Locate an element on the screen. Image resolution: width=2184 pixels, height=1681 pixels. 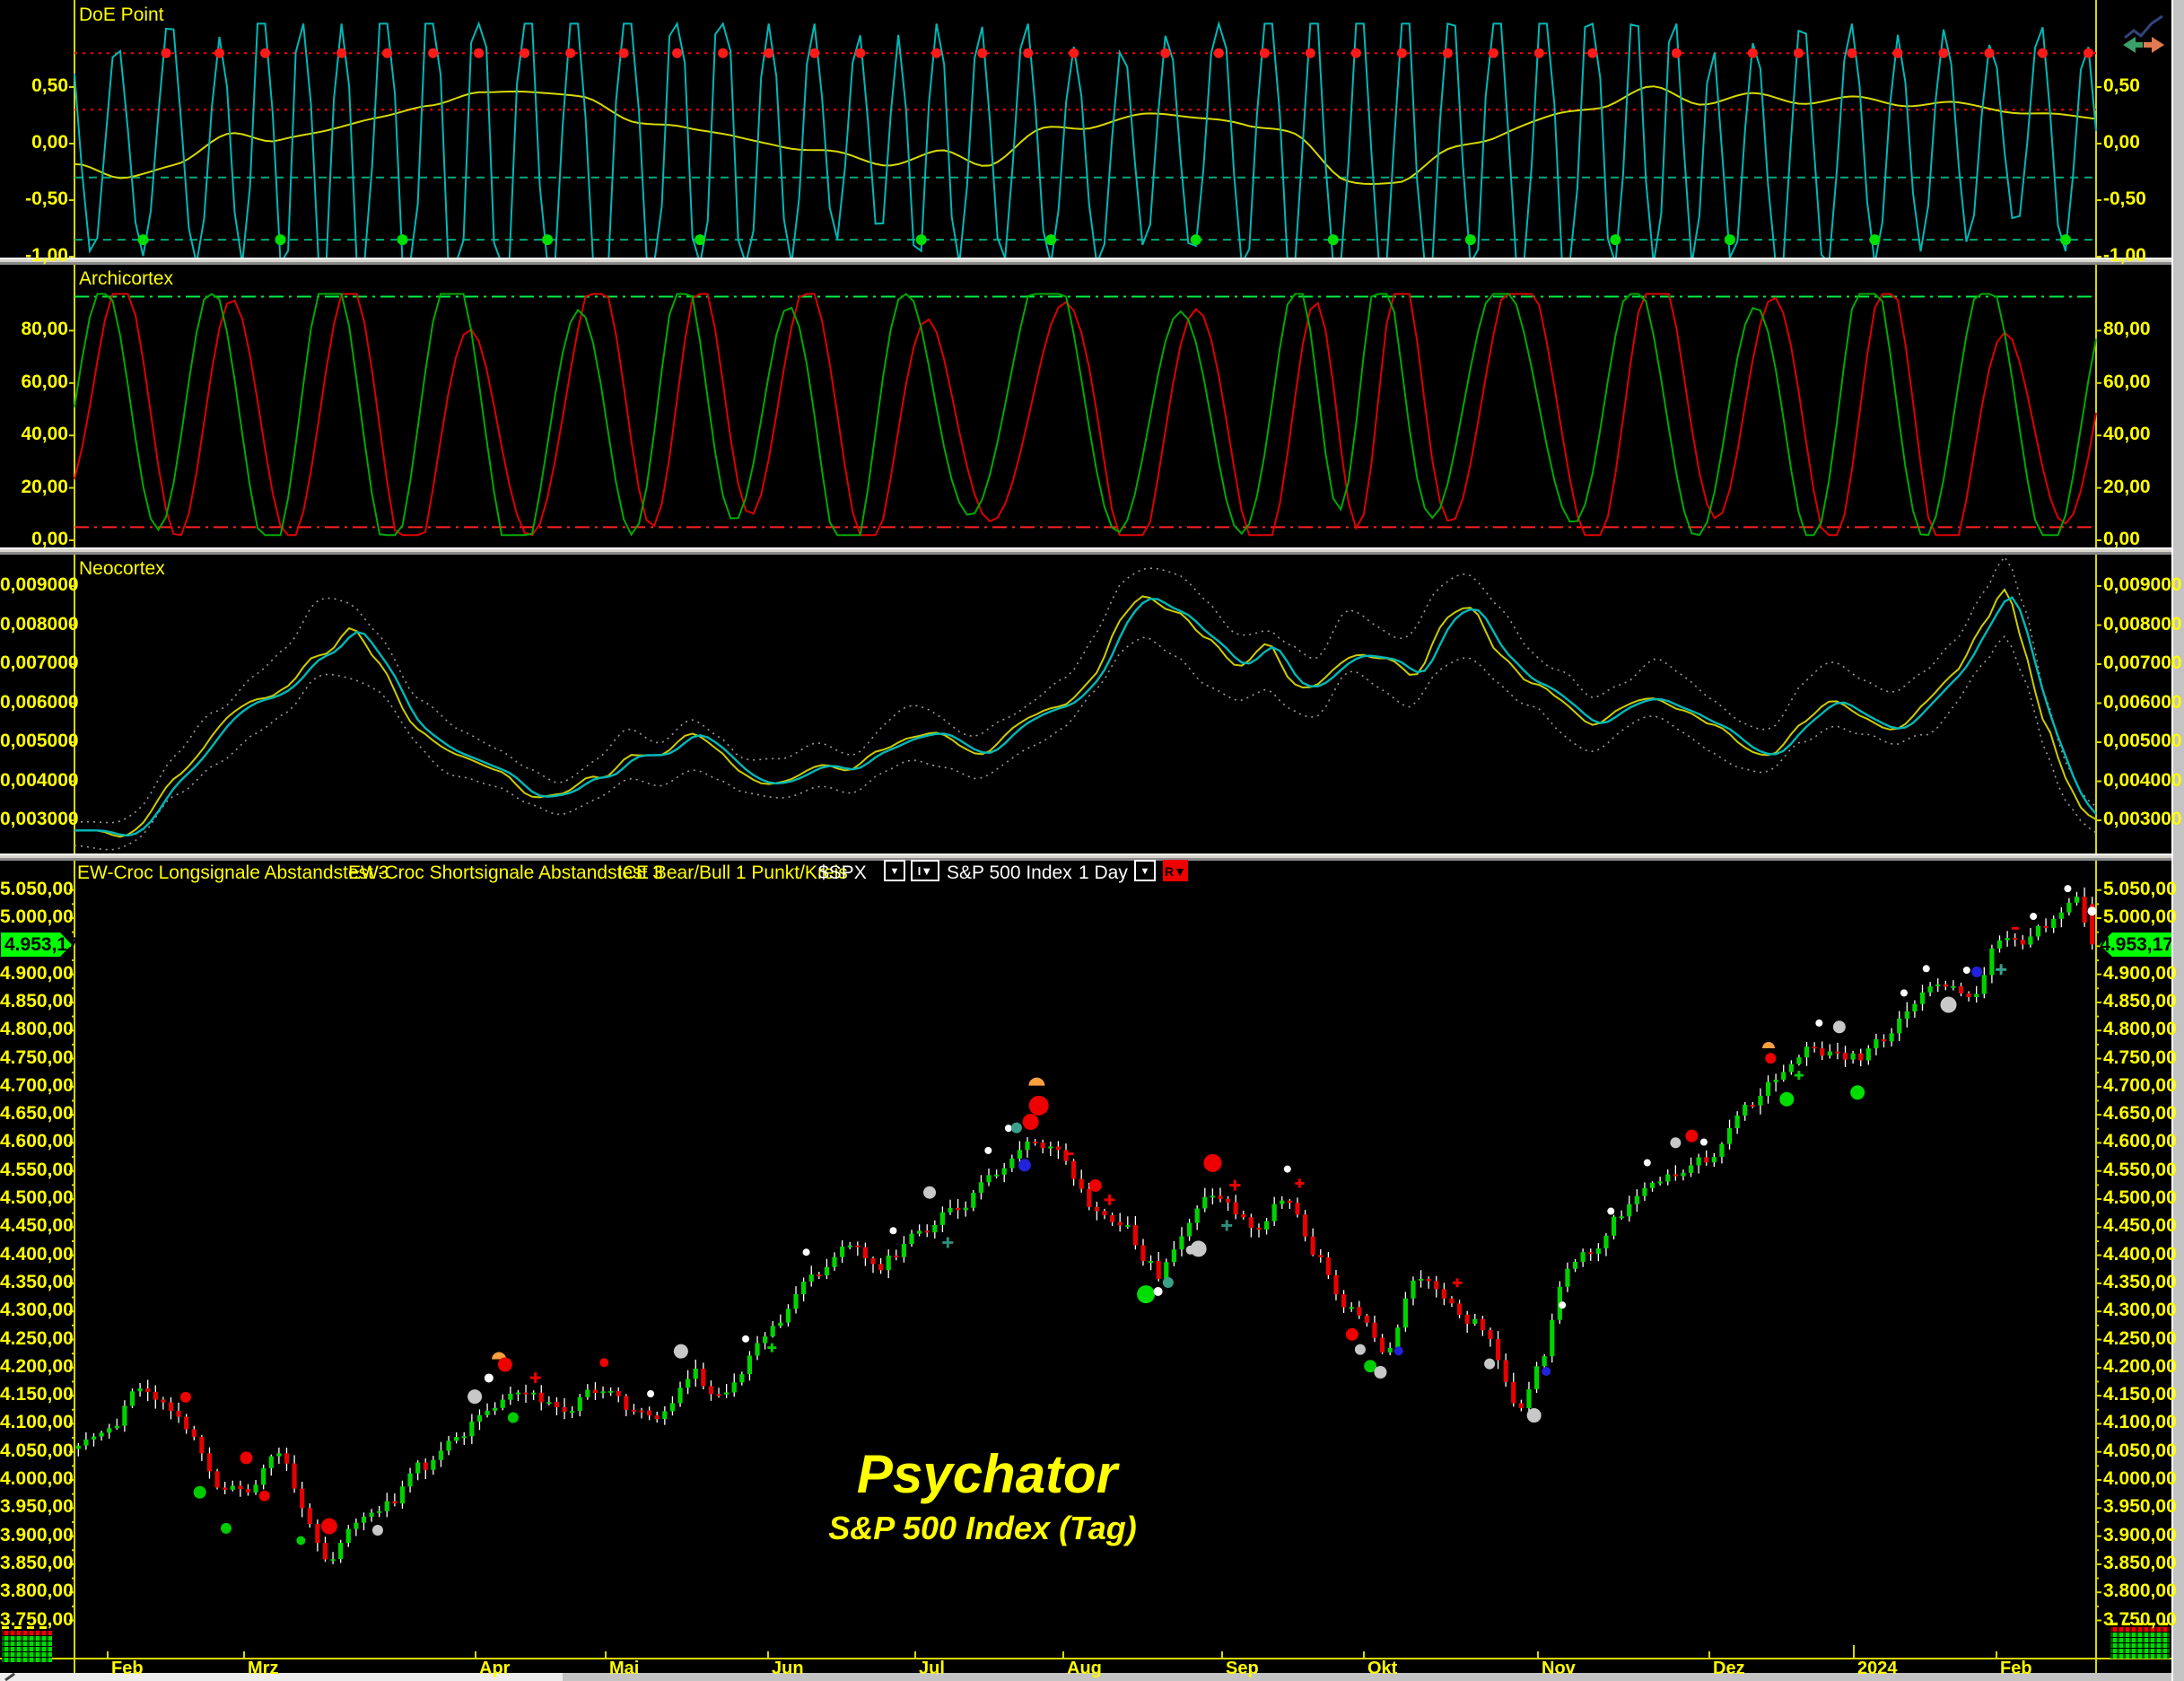
indicator-label-long-signals: EW-Croc Longsignale Abstandstest 3 is located at coordinates (233, 872).